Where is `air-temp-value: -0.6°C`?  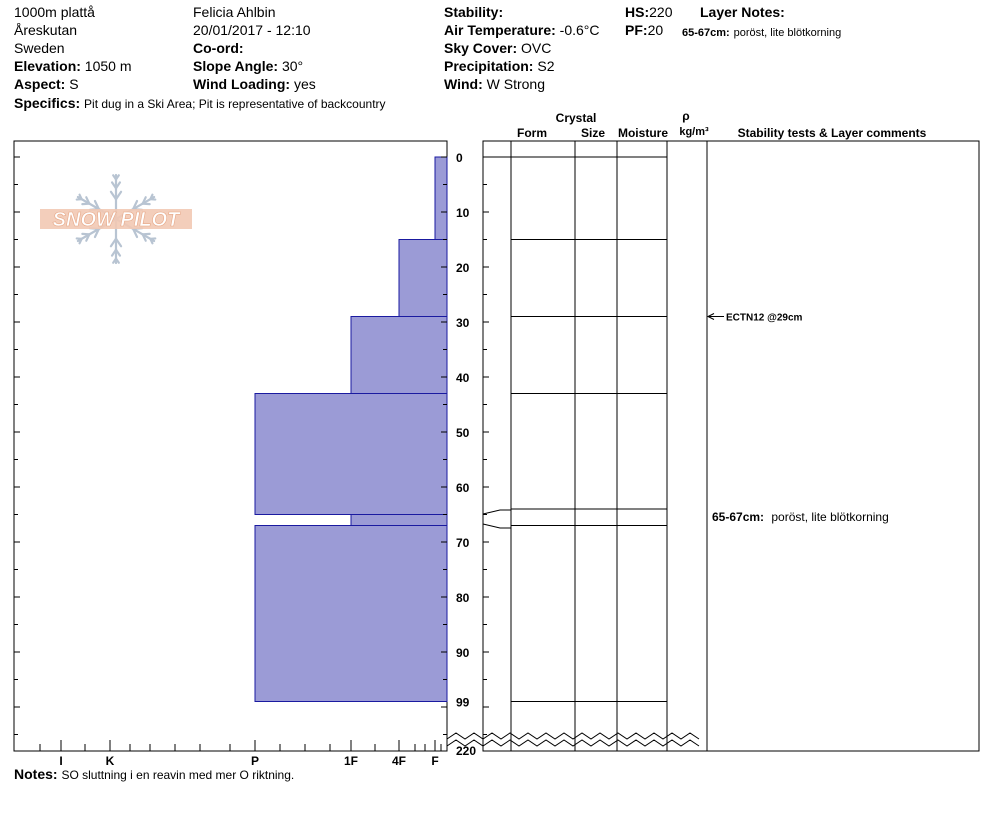
air-temp-value: -0.6°C is located at coordinates (579, 30).